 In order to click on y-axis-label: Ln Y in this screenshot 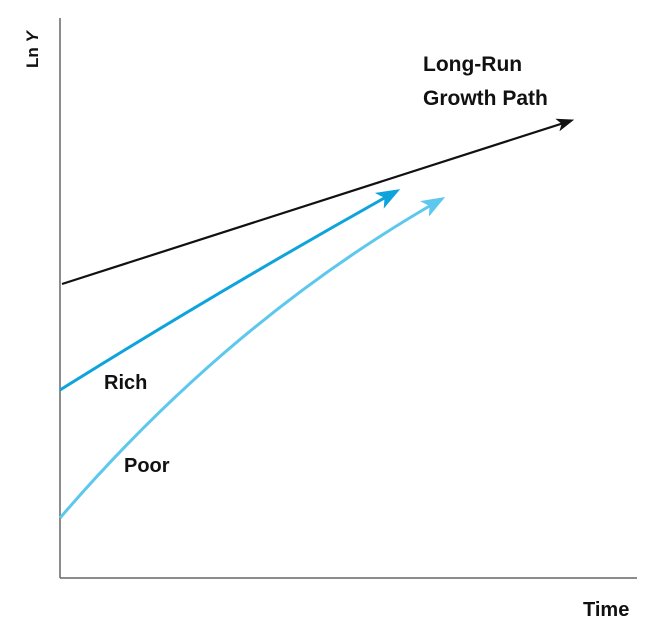, I will do `click(32, 49)`.